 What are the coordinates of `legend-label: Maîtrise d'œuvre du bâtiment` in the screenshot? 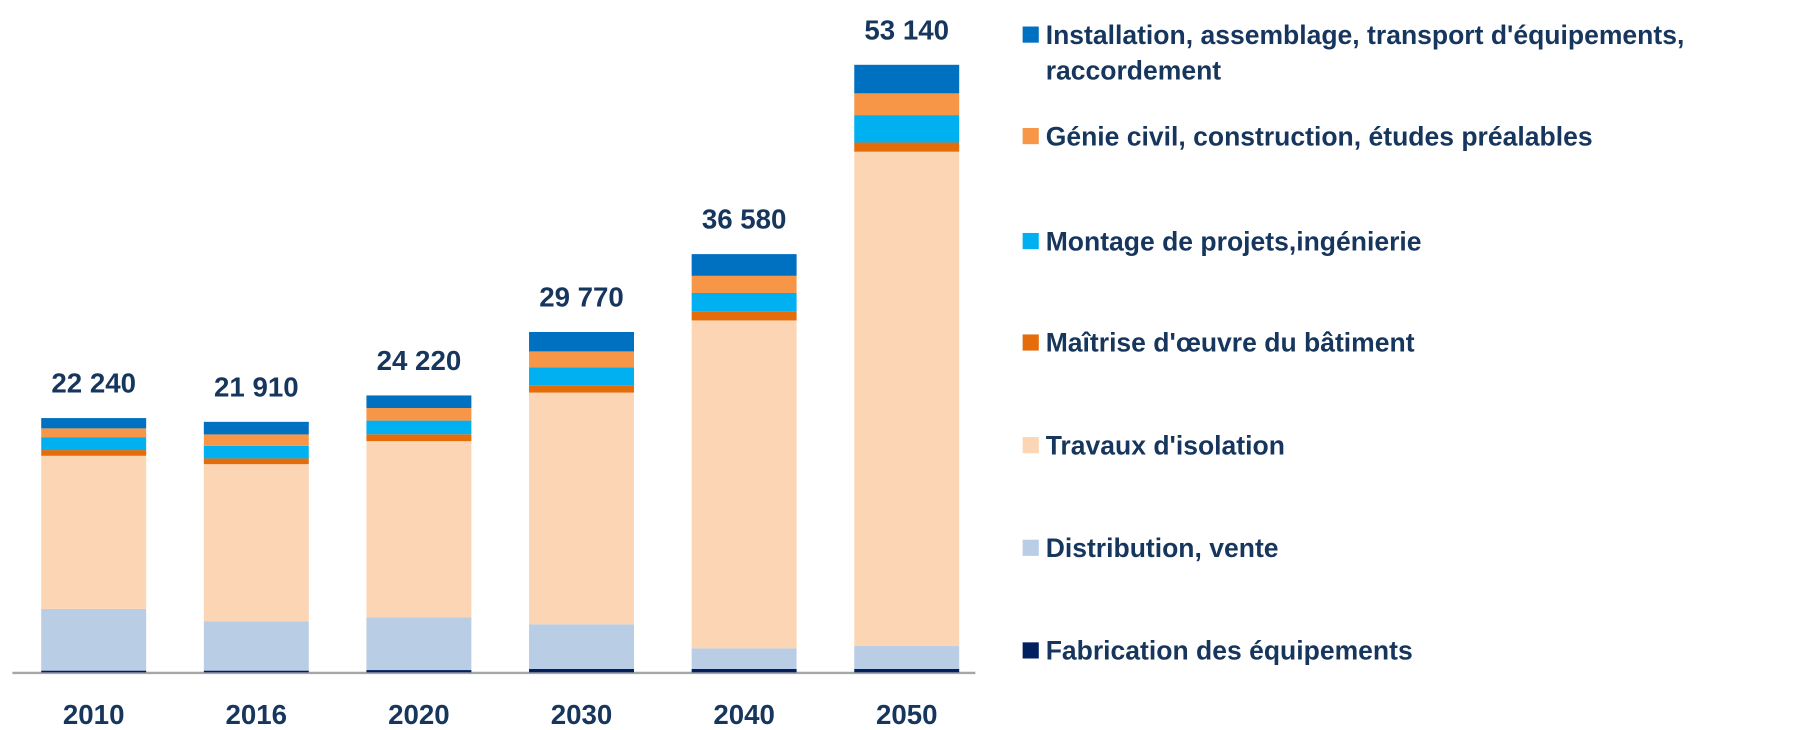 It's located at (1230, 342).